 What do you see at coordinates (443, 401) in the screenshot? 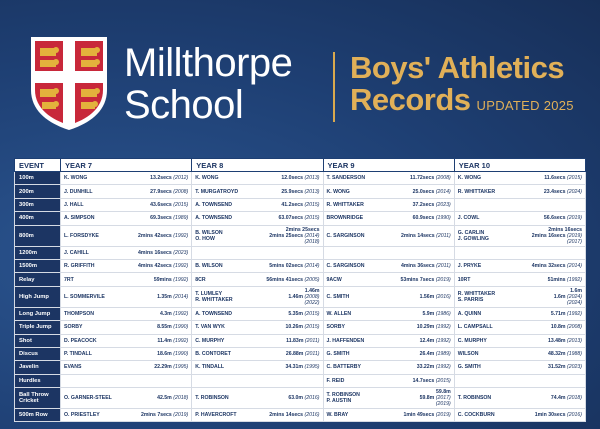
I see `record-year: (2017) (2019)` at bounding box center [443, 401].